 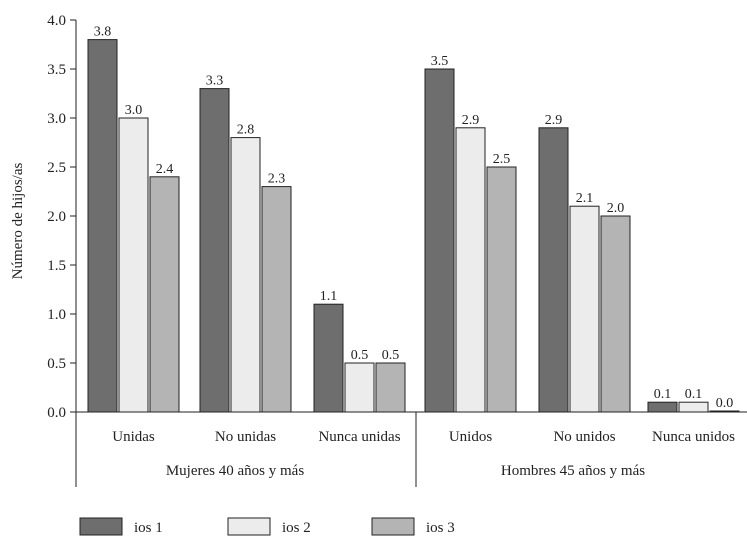 What do you see at coordinates (296, 528) in the screenshot?
I see `legend-label: ios 2` at bounding box center [296, 528].